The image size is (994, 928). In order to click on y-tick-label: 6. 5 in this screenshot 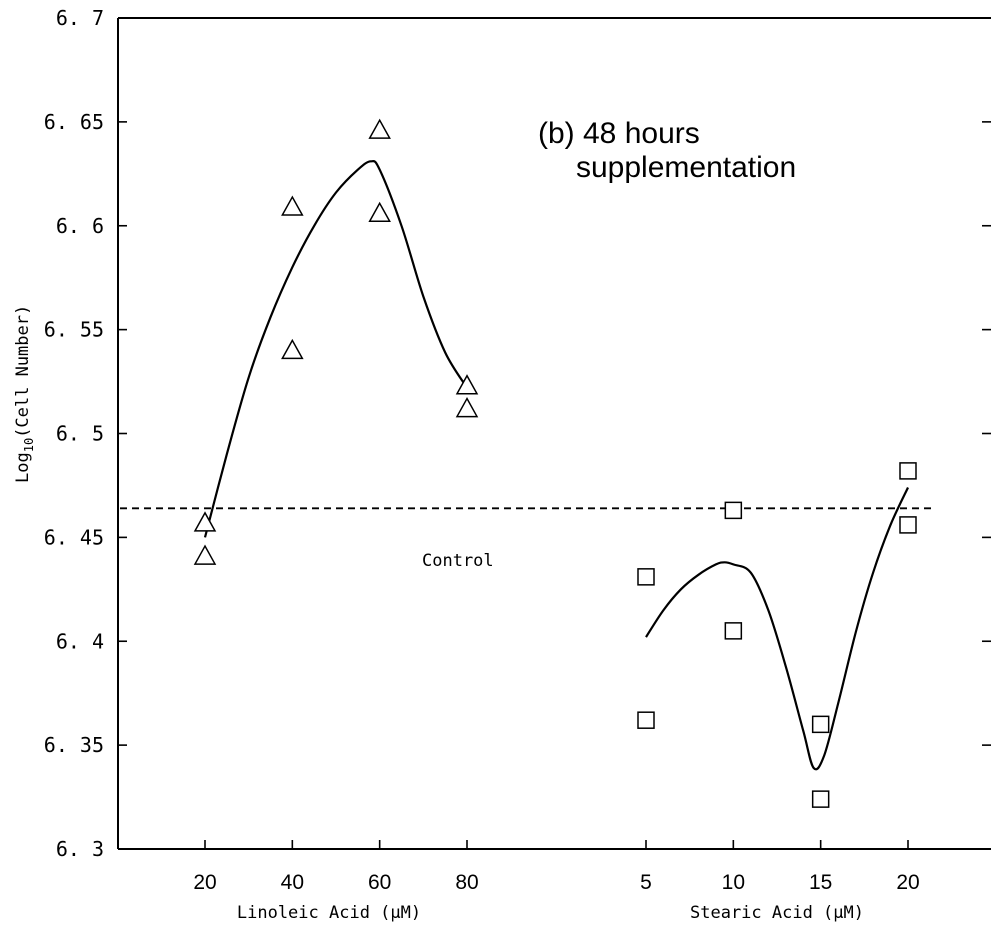, I will do `click(80, 434)`.